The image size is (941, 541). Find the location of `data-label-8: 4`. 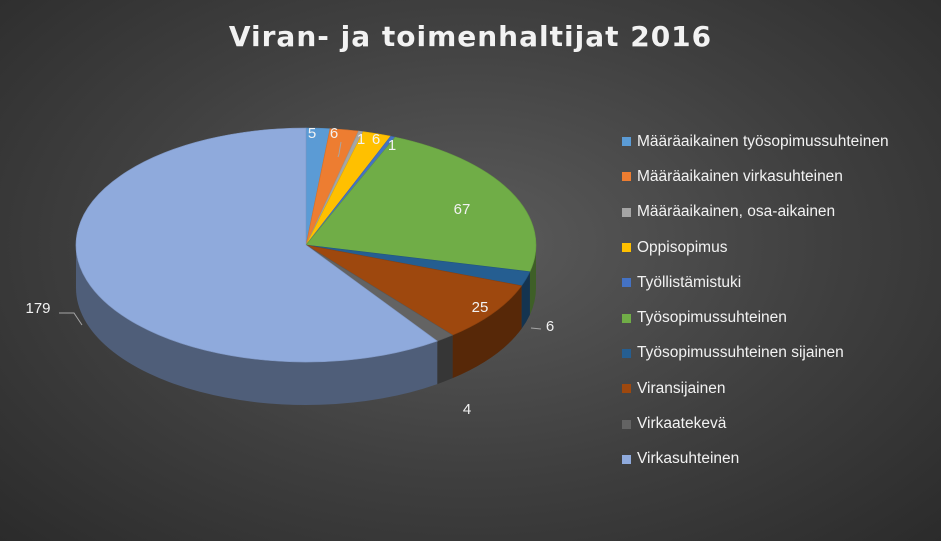

data-label-8: 4 is located at coordinates (467, 409).